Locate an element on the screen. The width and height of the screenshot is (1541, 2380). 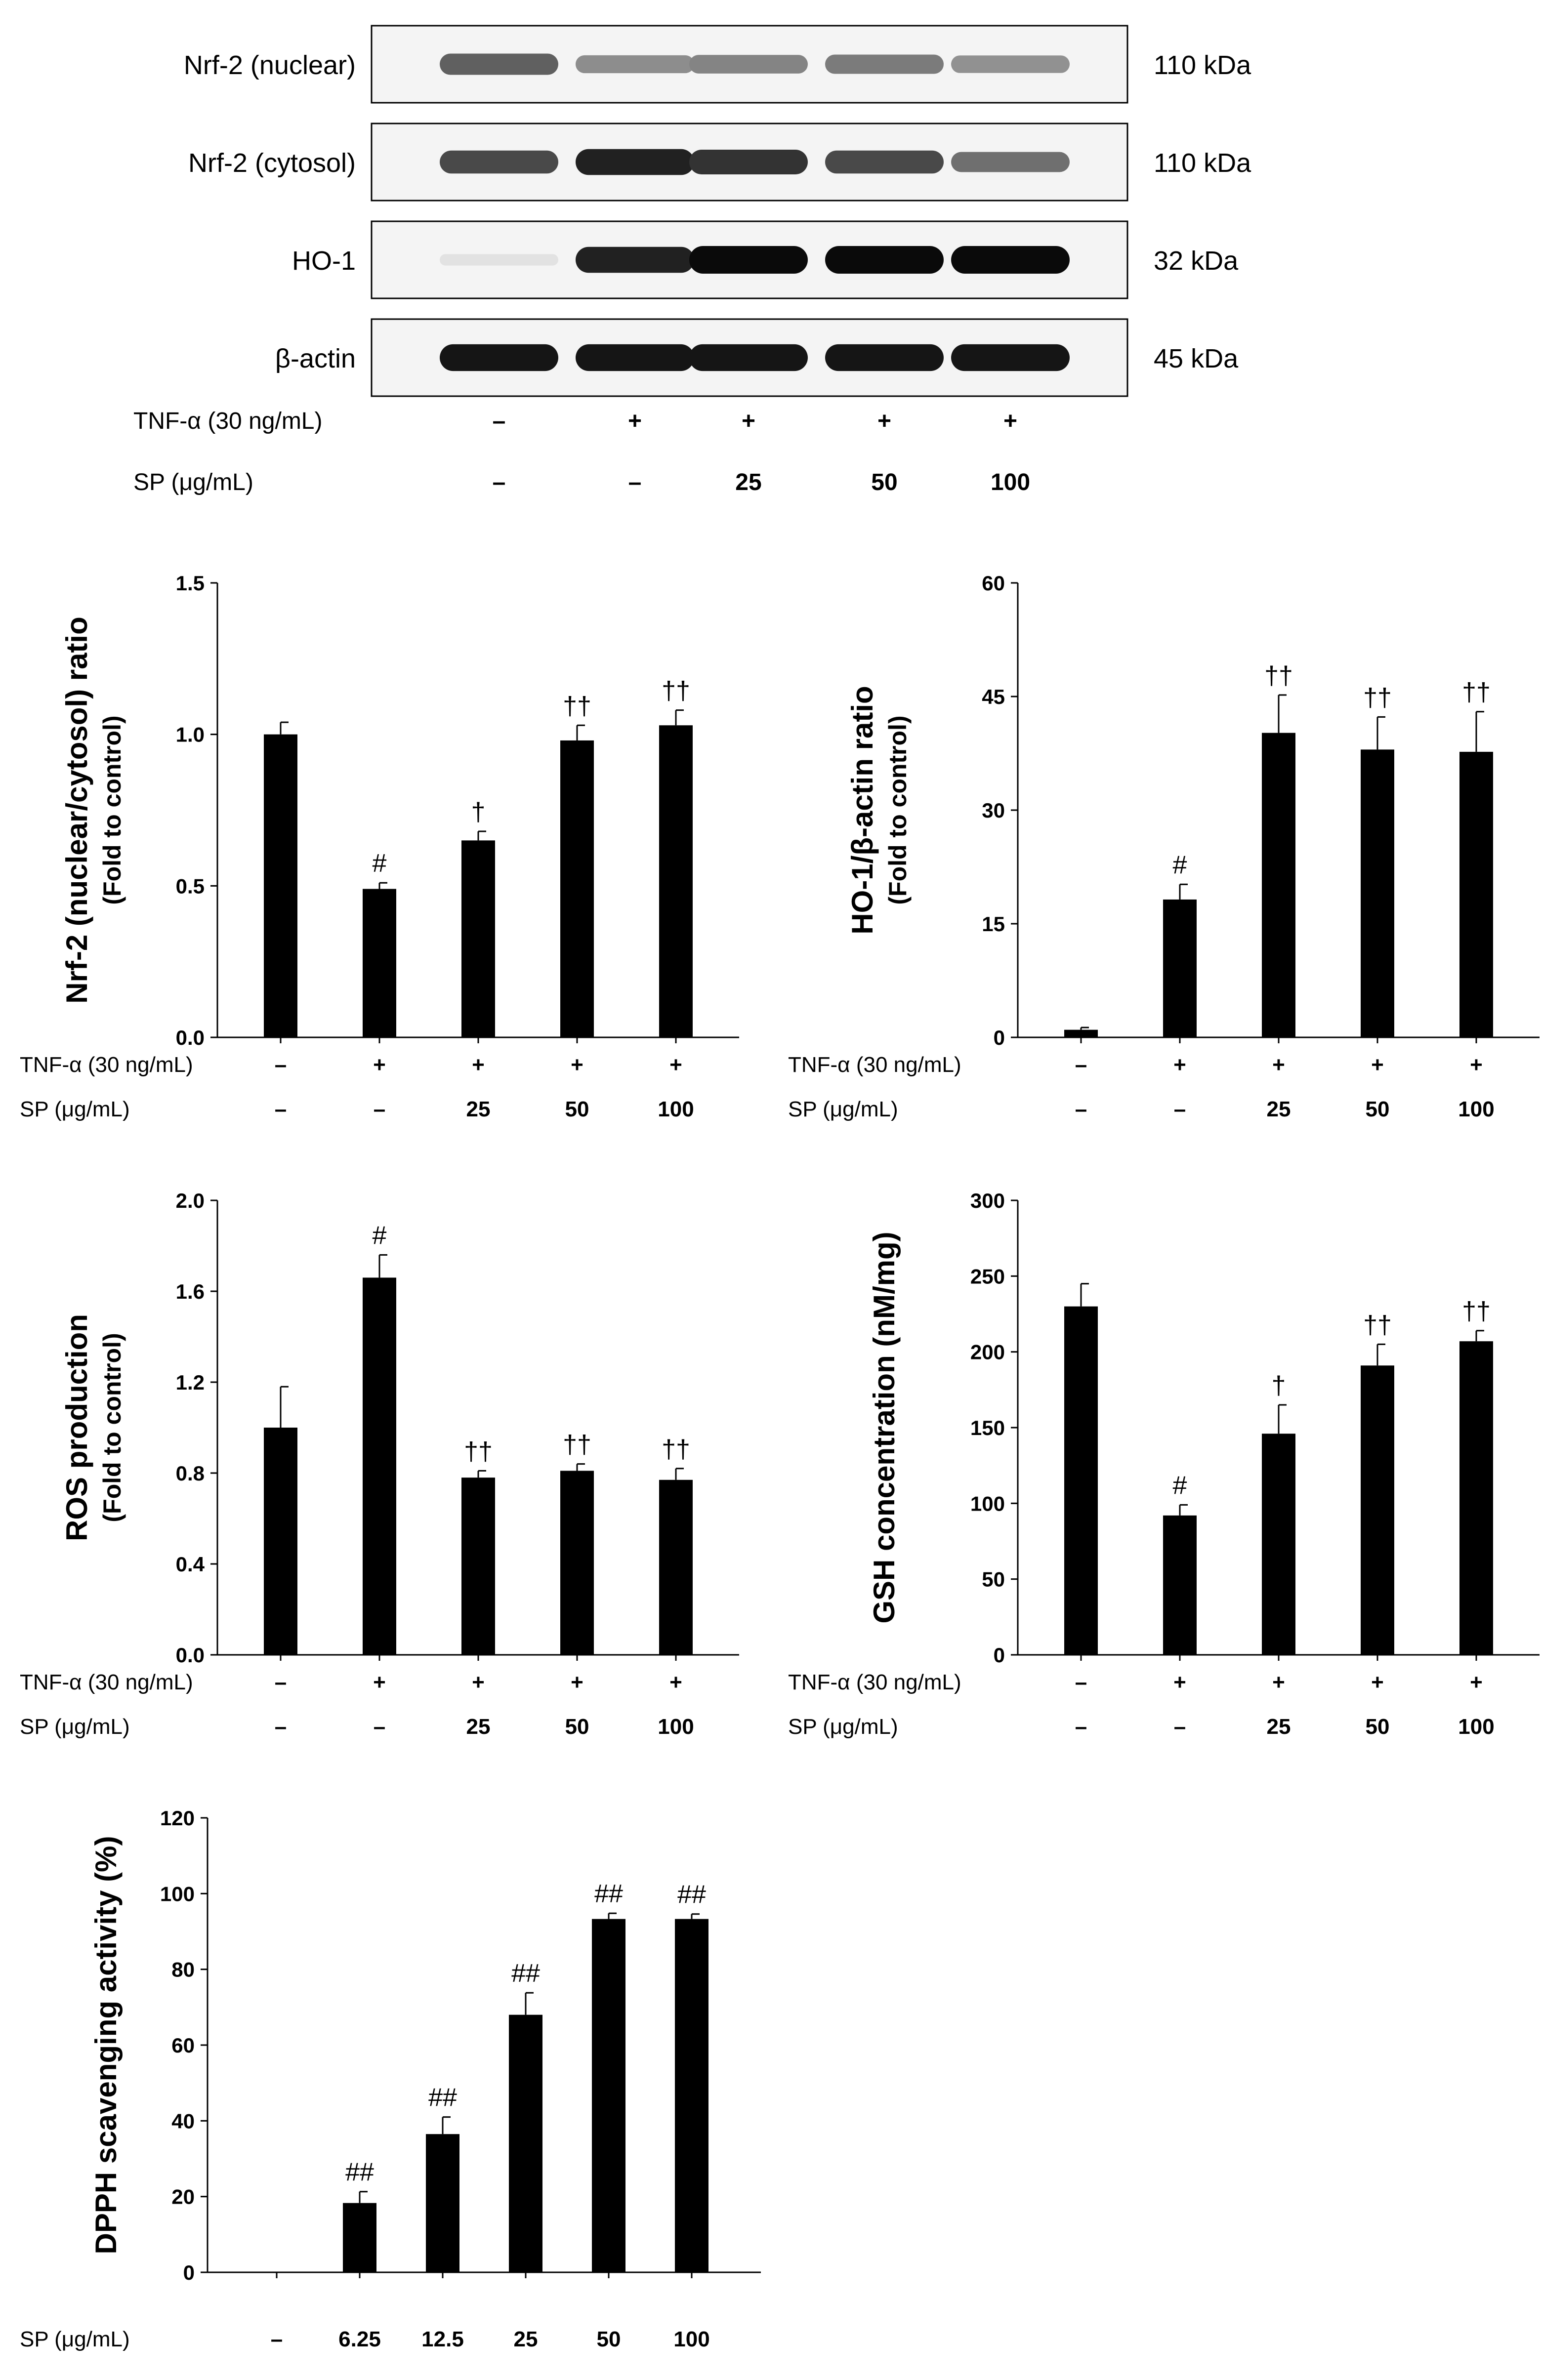
y-tick-label: 100 is located at coordinates (987, 1503).